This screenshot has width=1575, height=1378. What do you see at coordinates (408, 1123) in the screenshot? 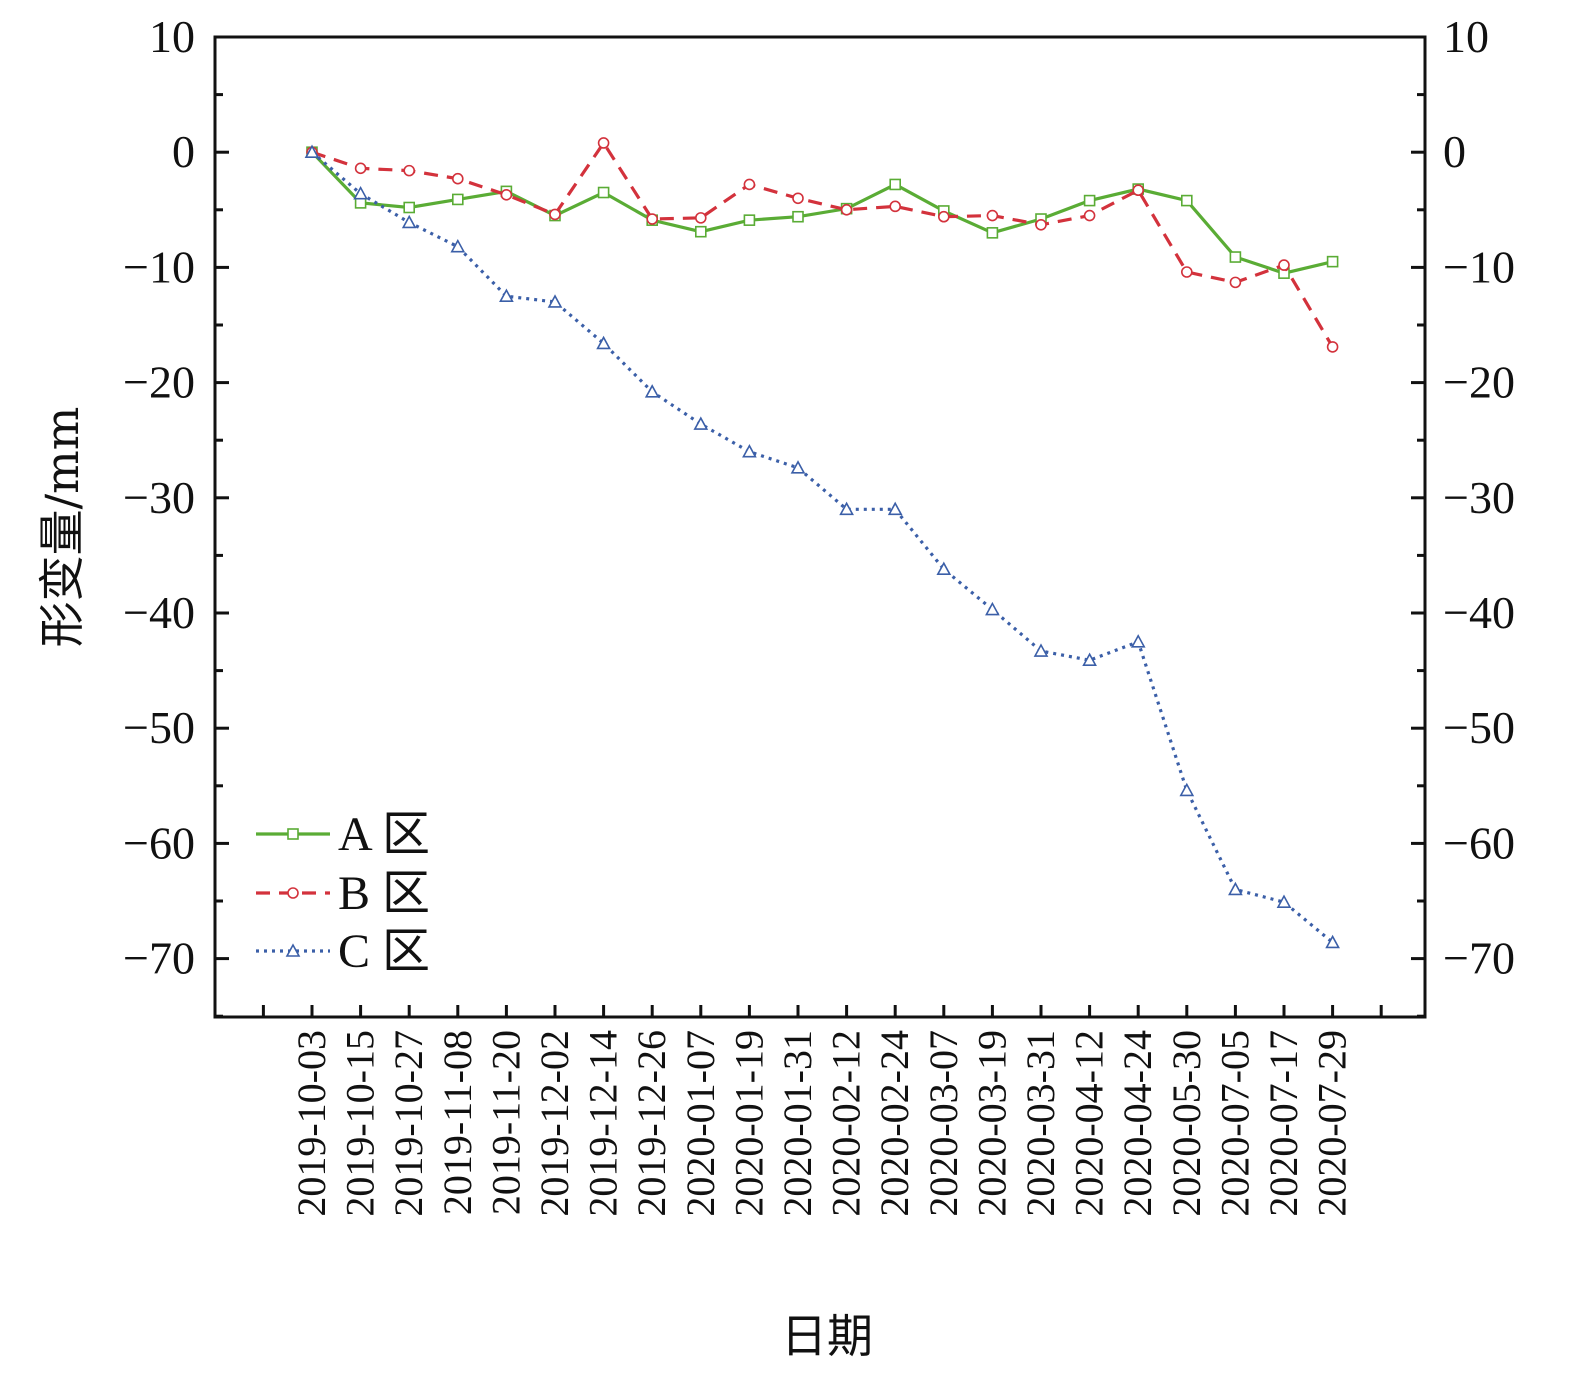
I see `x-tick-label: 2019-10-27` at bounding box center [408, 1123].